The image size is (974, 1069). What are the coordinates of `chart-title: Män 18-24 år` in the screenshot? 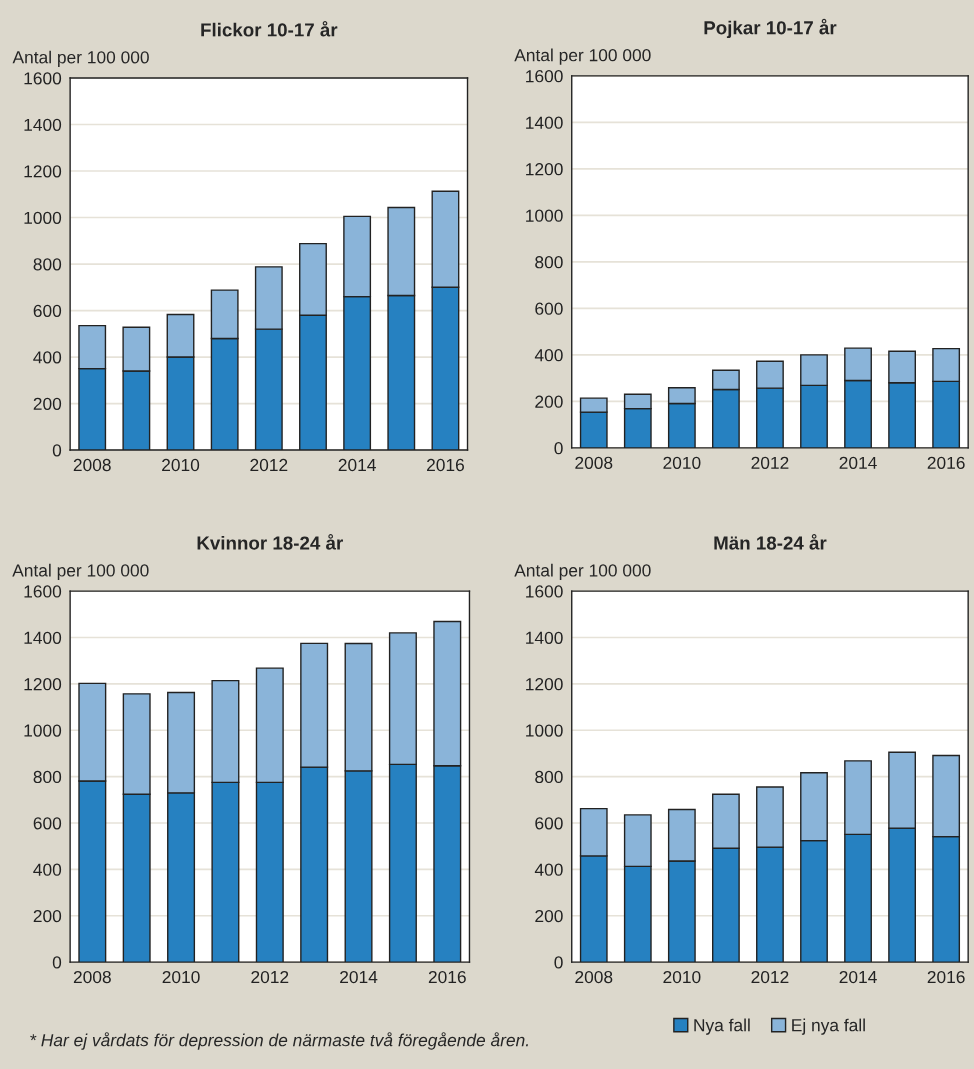 It's located at (770, 542).